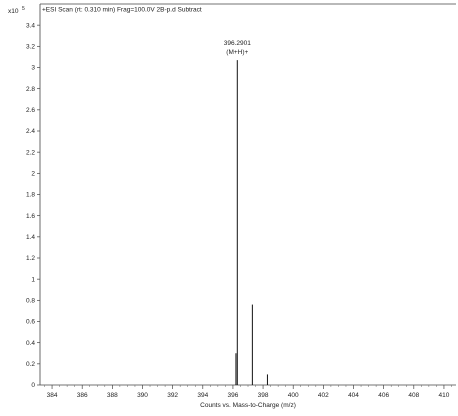 The image size is (458, 416). Describe the element at coordinates (323, 395) in the screenshot. I see `x-tick-label: 402` at that location.